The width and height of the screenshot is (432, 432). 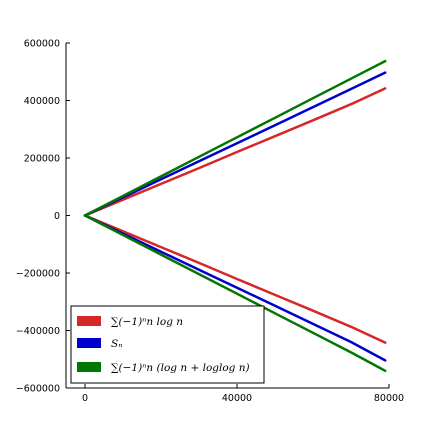 What do you see at coordinates (237, 398) in the screenshot?
I see `x-tick-label: 40000` at bounding box center [237, 398].